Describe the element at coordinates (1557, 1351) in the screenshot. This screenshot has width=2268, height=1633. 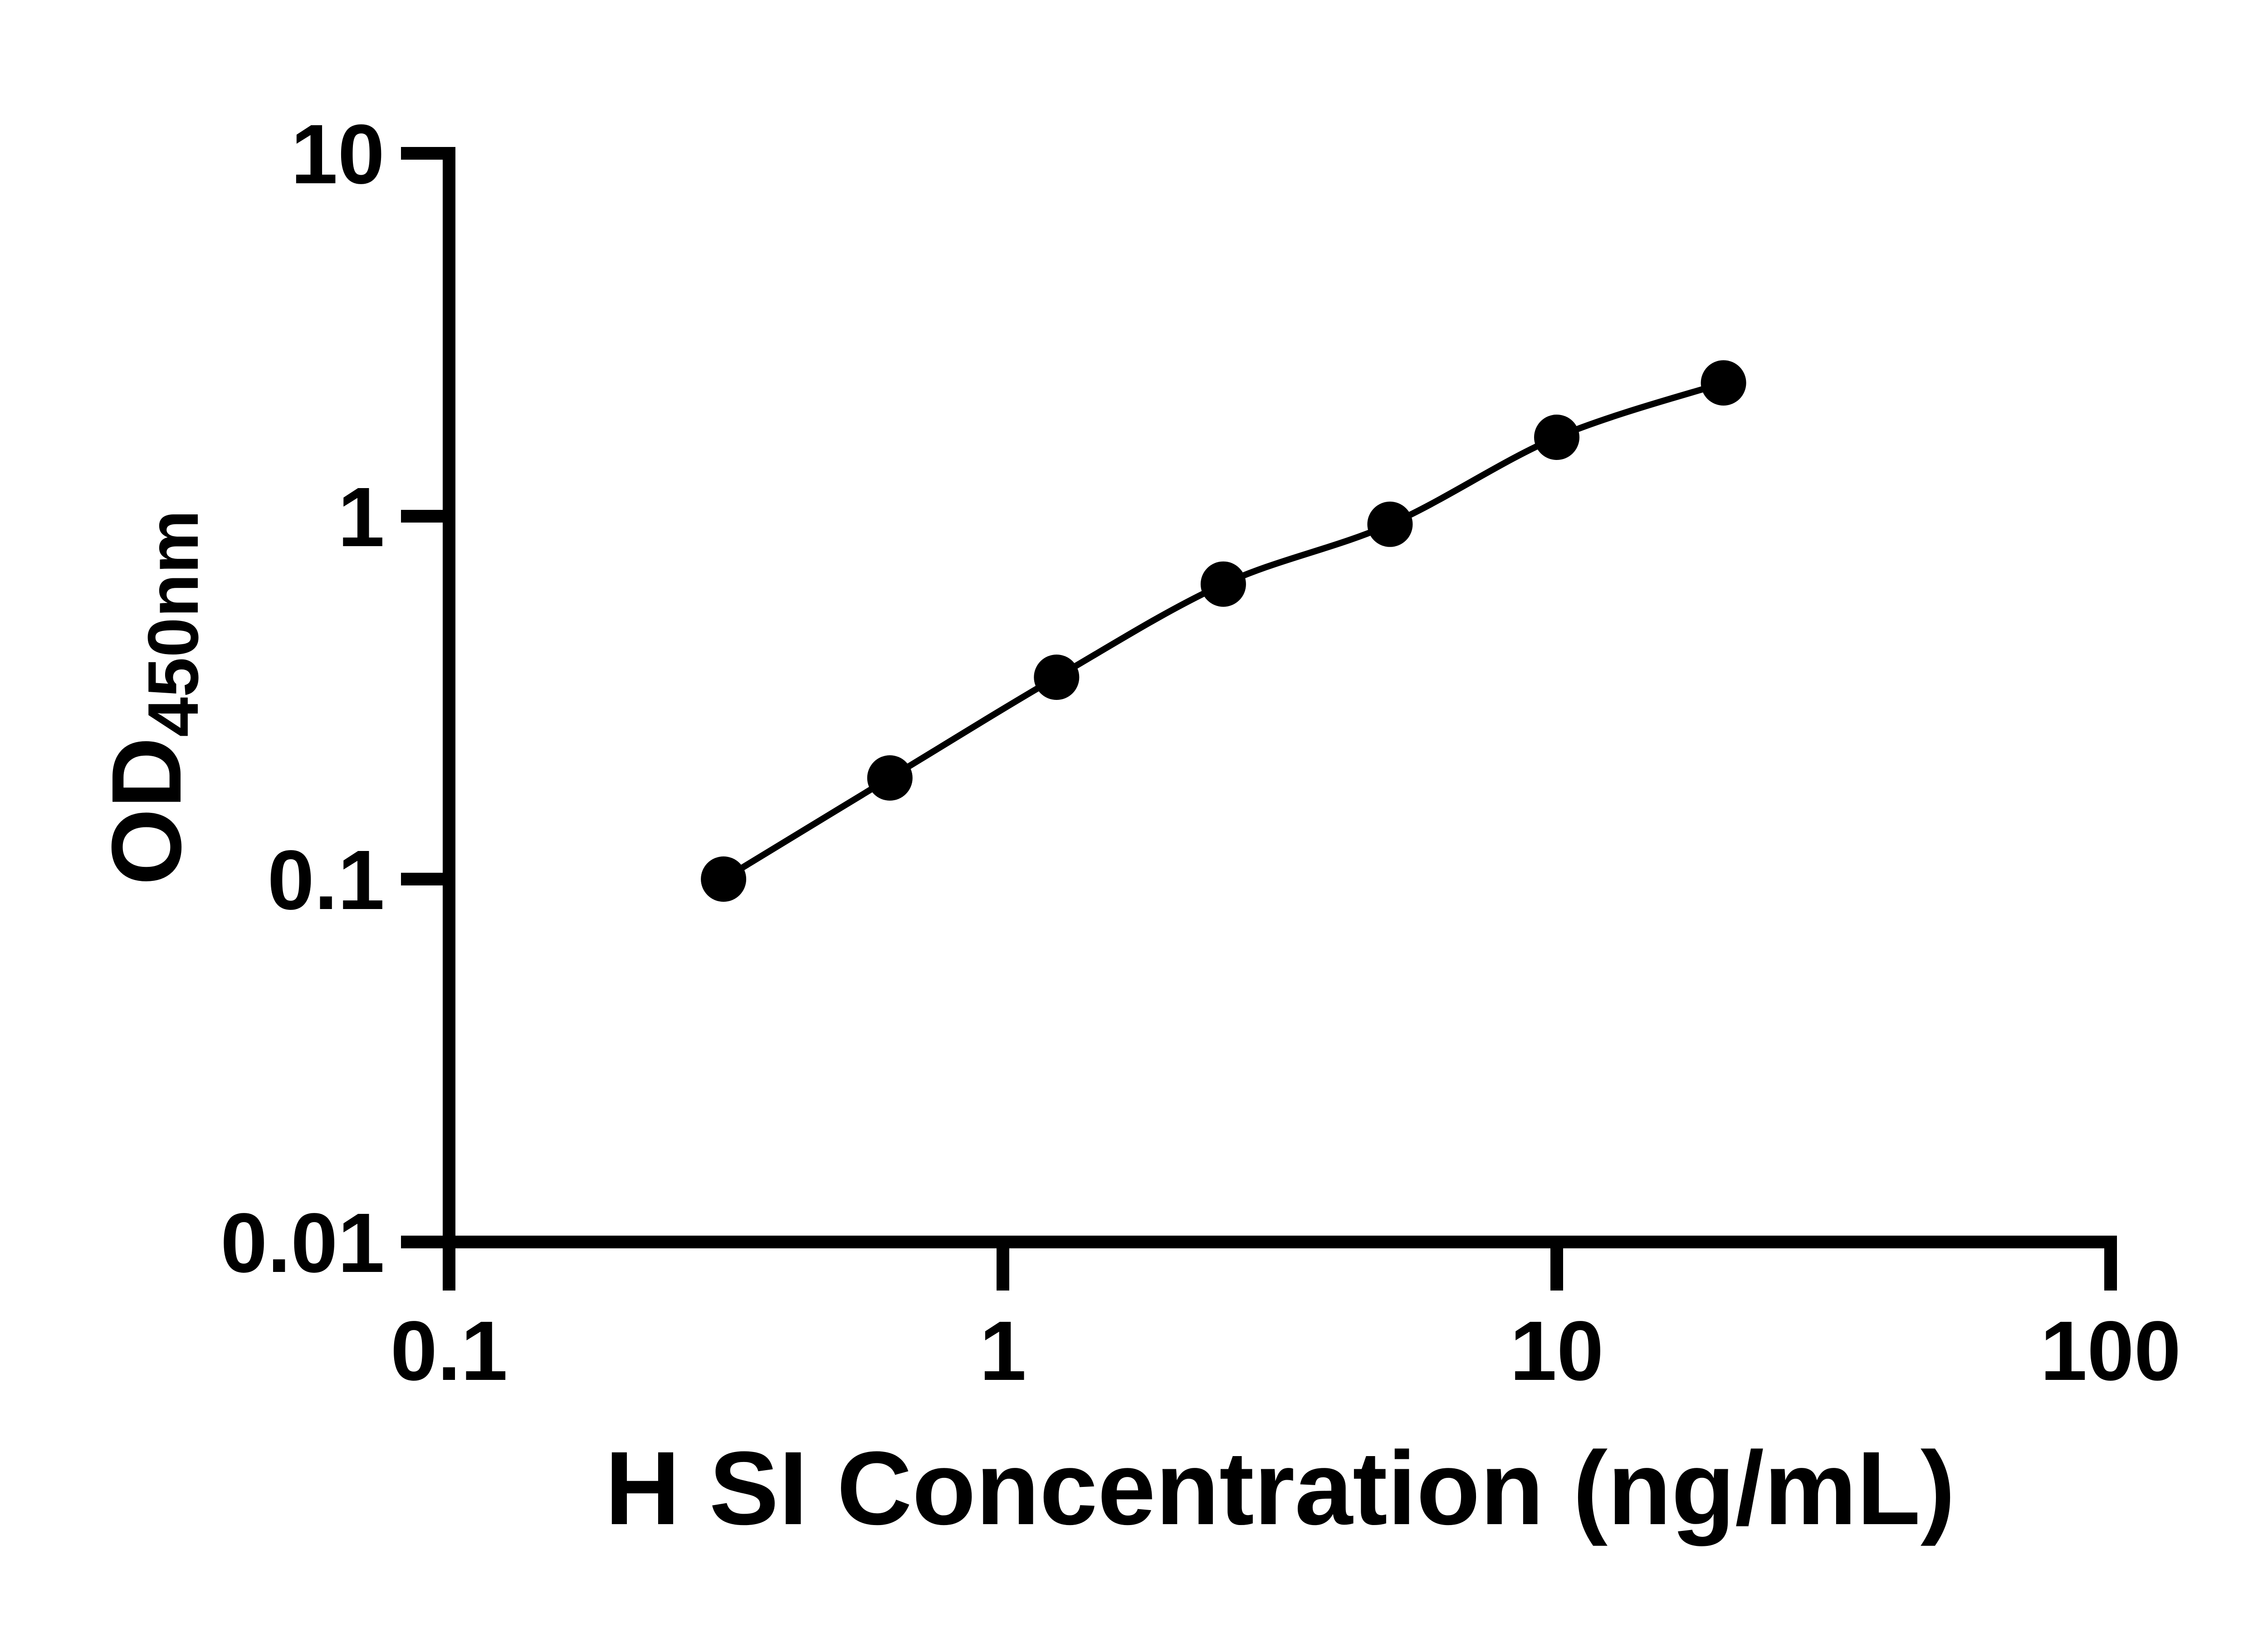
I see `x-tick-label: 10` at that location.